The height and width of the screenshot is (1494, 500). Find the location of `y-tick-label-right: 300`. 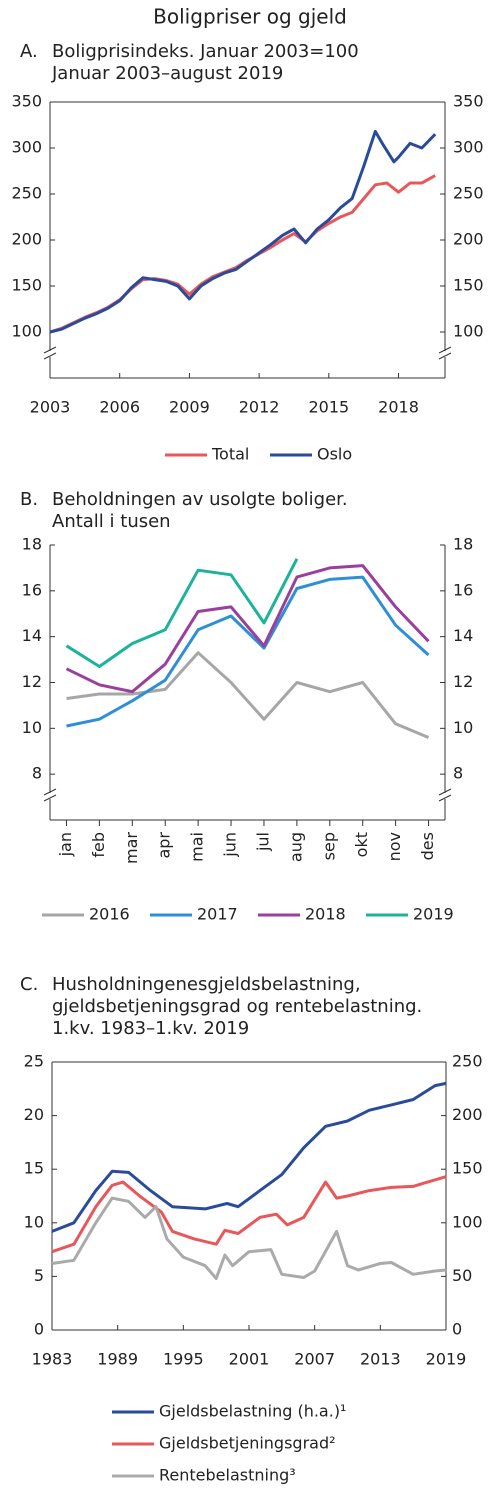

y-tick-label-right: 300 is located at coordinates (468, 147).